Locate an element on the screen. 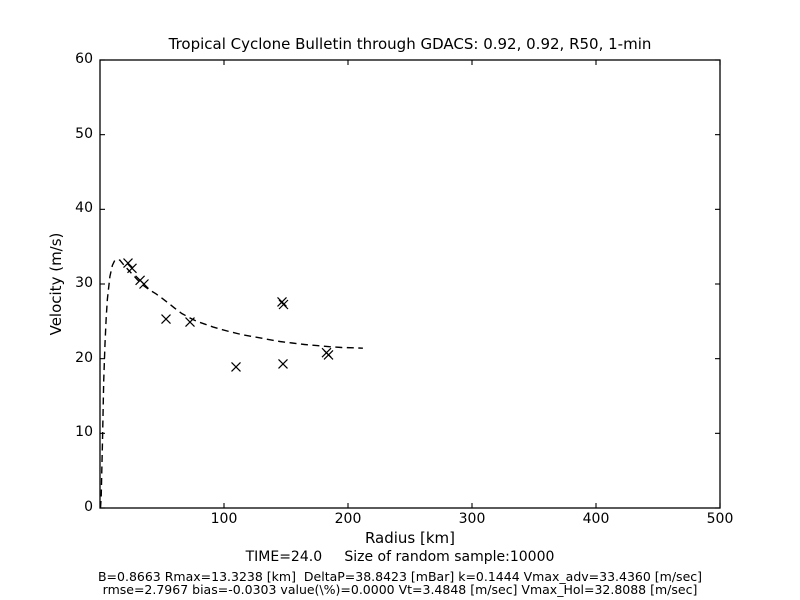 This screenshot has width=800, height=600. x-tick-label: 200 is located at coordinates (348, 519).